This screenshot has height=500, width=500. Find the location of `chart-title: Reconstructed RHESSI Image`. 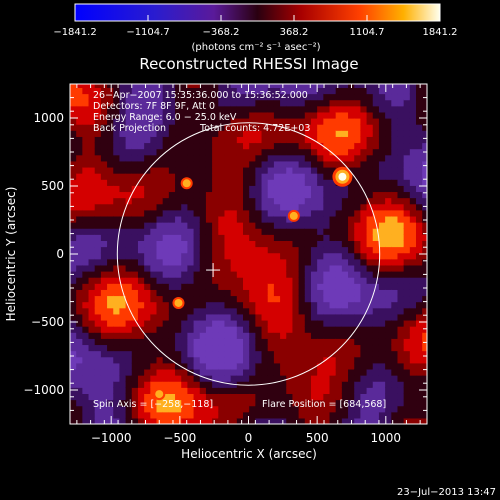

chart-title: Reconstructed RHESSI Image is located at coordinates (248, 64).